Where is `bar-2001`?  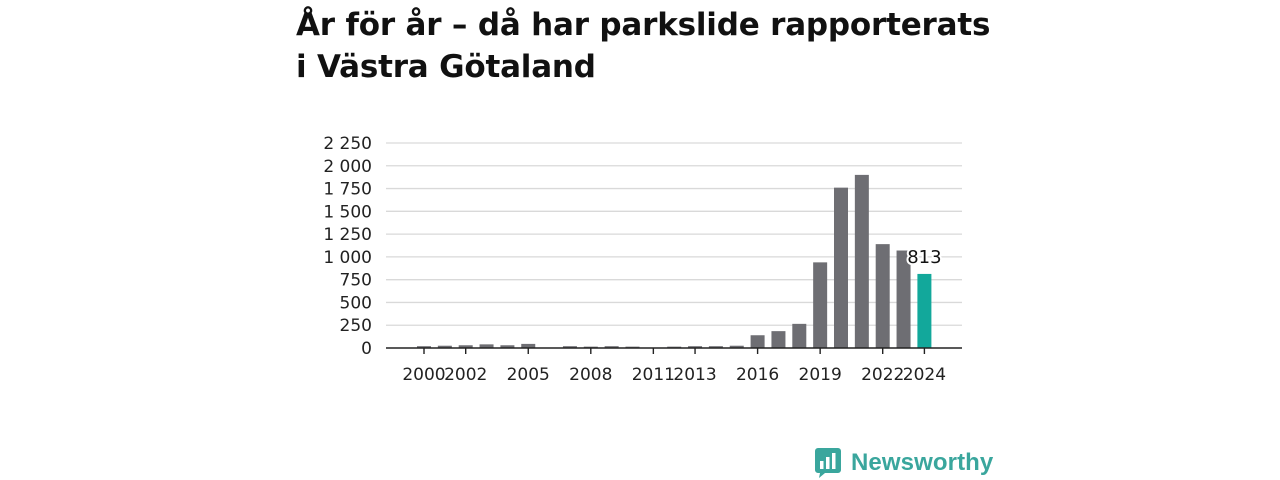
bar-2001 is located at coordinates (444, 346).